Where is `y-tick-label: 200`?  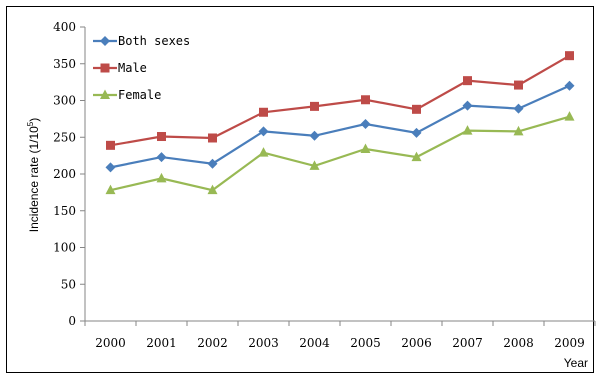 y-tick-label: 200 is located at coordinates (64, 174).